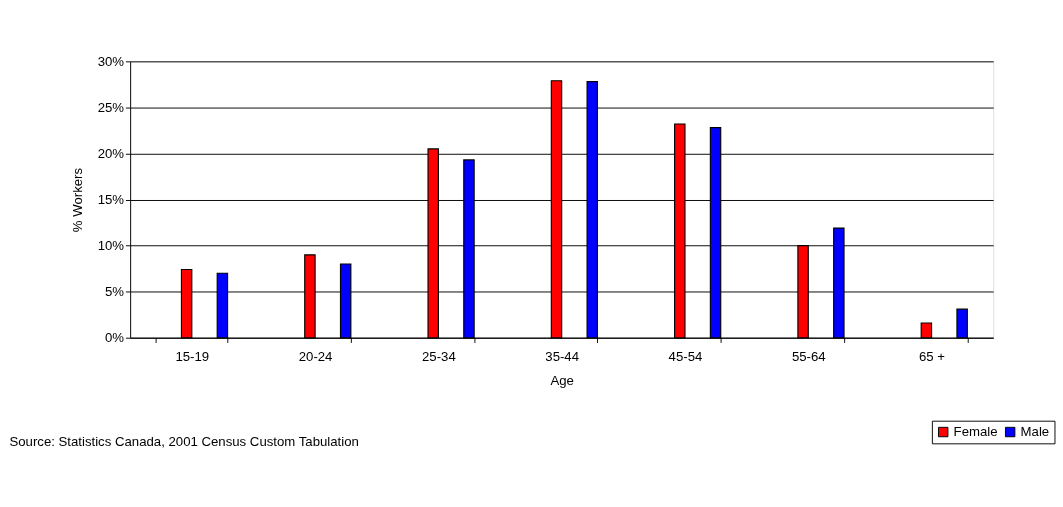  I want to click on legend-label: Male, so click(1035, 431).